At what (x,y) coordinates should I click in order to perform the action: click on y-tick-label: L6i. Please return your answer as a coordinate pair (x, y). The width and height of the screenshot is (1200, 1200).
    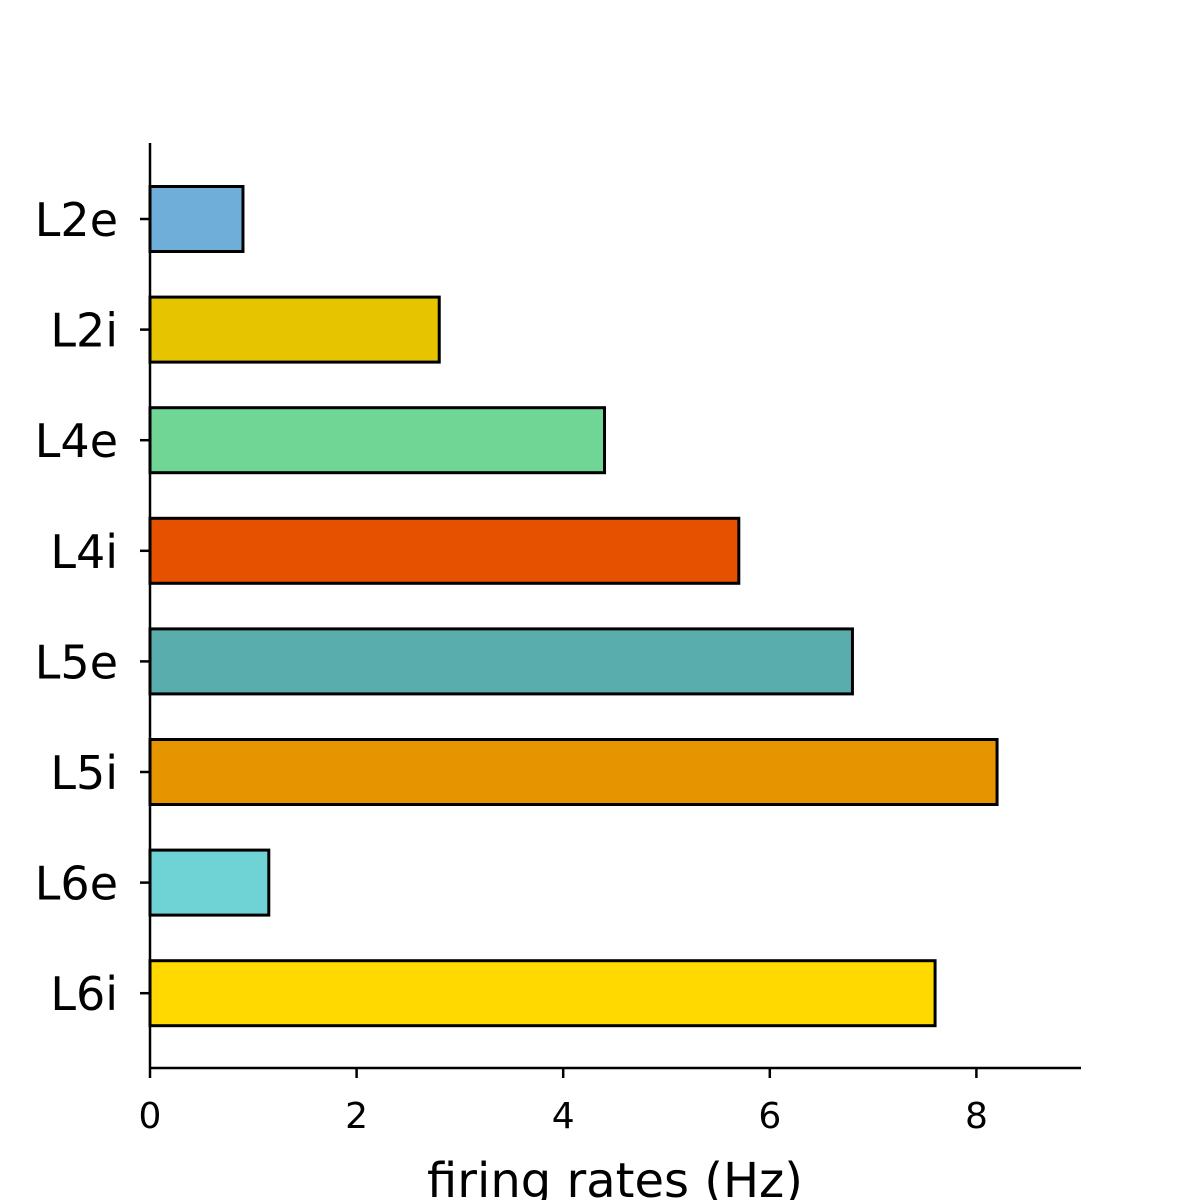
    Looking at the image, I should click on (84, 994).